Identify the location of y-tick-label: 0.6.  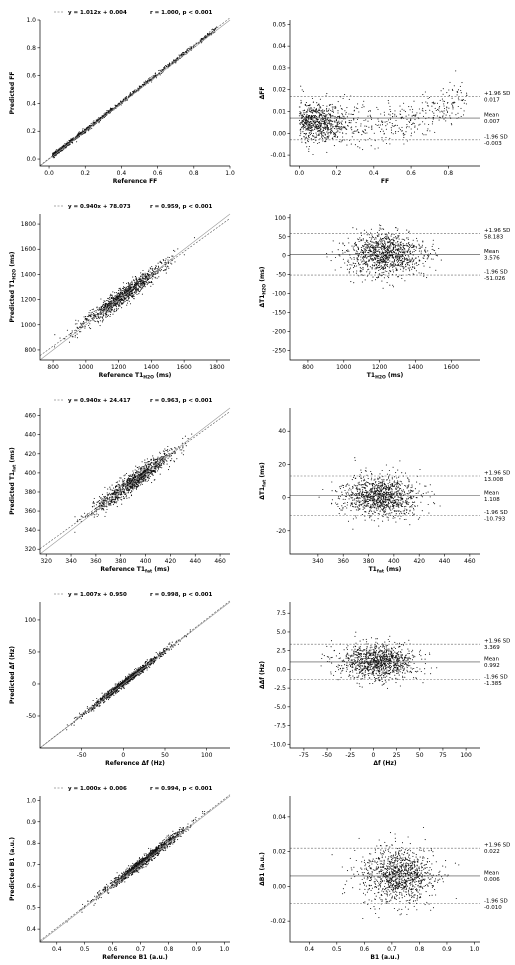
(31, 76).